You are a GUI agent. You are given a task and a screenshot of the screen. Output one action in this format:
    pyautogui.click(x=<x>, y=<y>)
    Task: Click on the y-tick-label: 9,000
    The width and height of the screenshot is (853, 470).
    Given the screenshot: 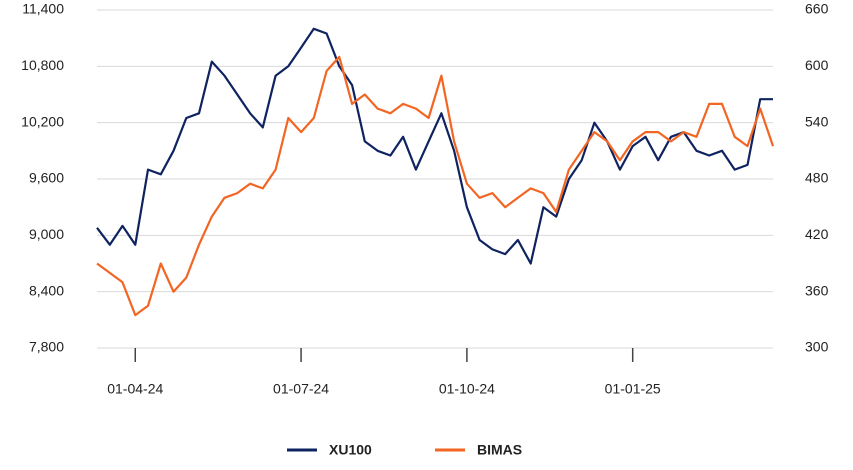 What is the action you would take?
    pyautogui.click(x=46, y=234)
    